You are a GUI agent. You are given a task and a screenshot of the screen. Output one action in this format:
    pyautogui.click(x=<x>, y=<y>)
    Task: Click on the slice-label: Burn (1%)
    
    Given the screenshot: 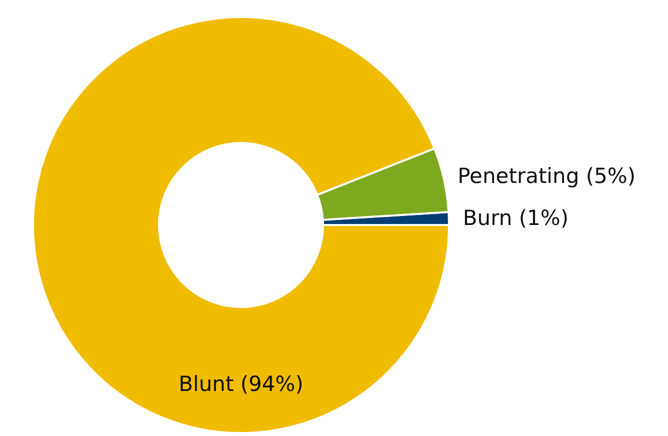 What is the action you would take?
    pyautogui.click(x=515, y=218)
    